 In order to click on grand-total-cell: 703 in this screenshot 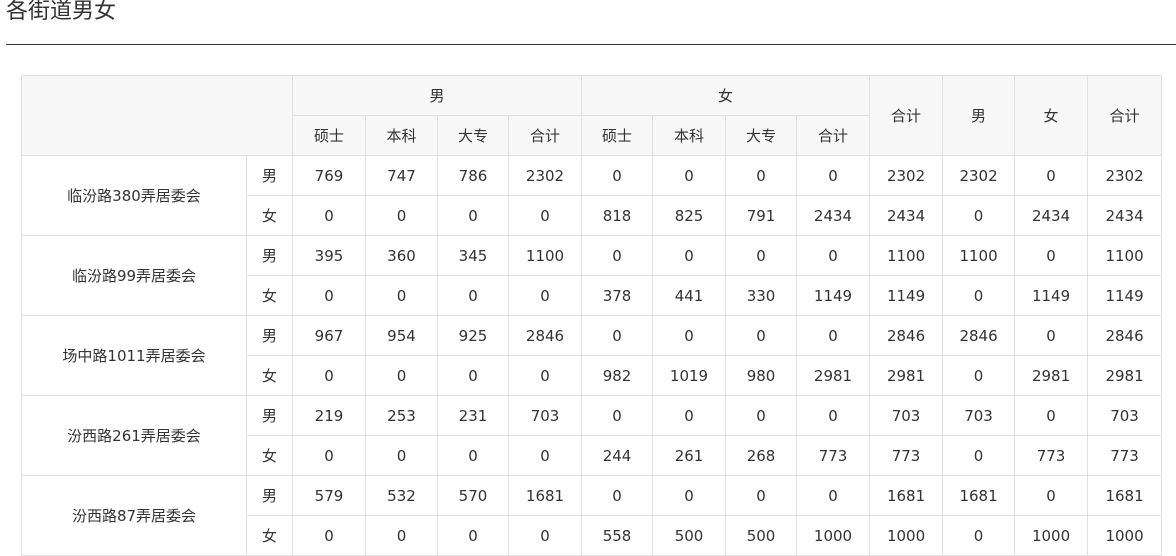, I will do `click(1125, 415)`.